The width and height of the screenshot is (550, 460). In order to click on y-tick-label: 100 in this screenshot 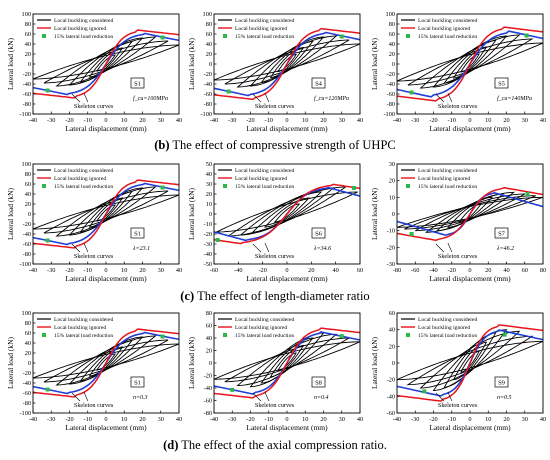, I will do `click(390, 14)`.